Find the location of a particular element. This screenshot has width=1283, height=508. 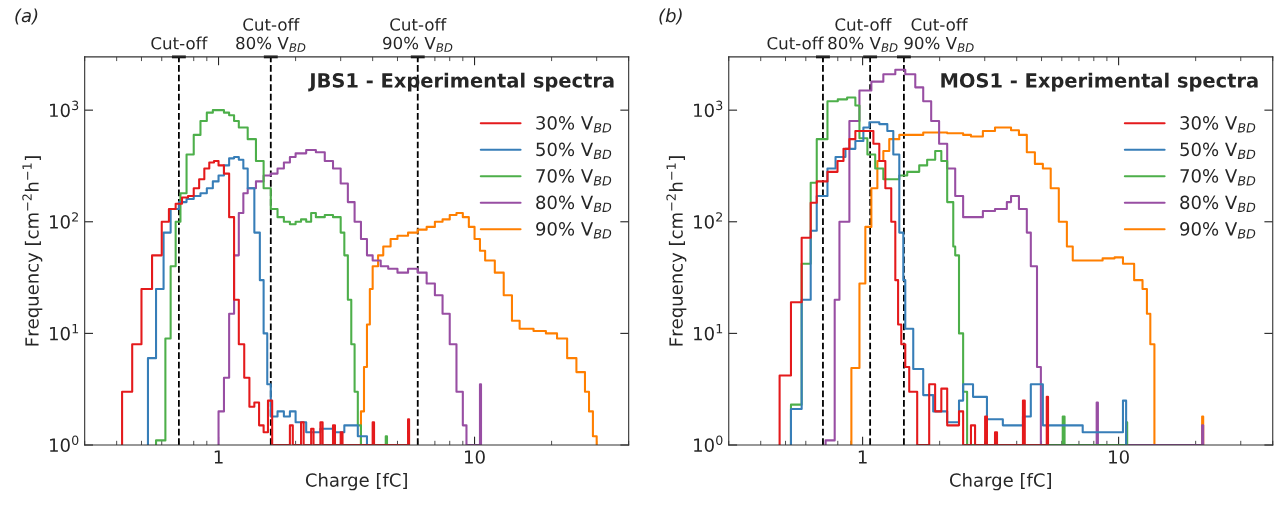

text: (b) is located at coordinates (670, 16).